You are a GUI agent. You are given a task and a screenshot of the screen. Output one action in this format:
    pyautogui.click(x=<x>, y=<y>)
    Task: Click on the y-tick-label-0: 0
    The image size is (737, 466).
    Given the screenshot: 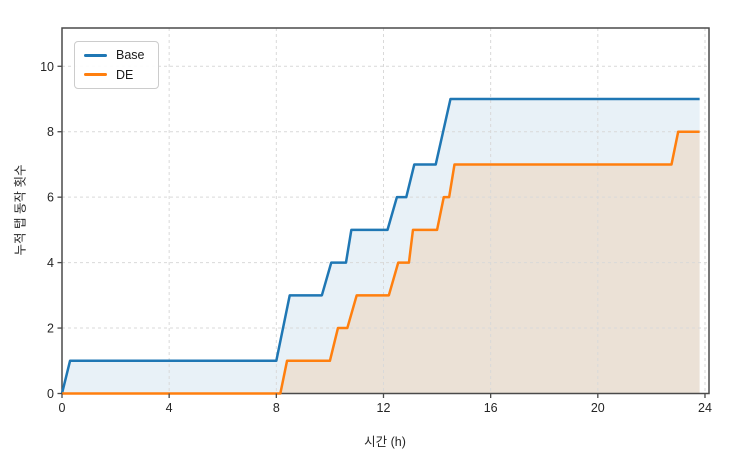 What is the action you would take?
    pyautogui.click(x=50, y=394)
    